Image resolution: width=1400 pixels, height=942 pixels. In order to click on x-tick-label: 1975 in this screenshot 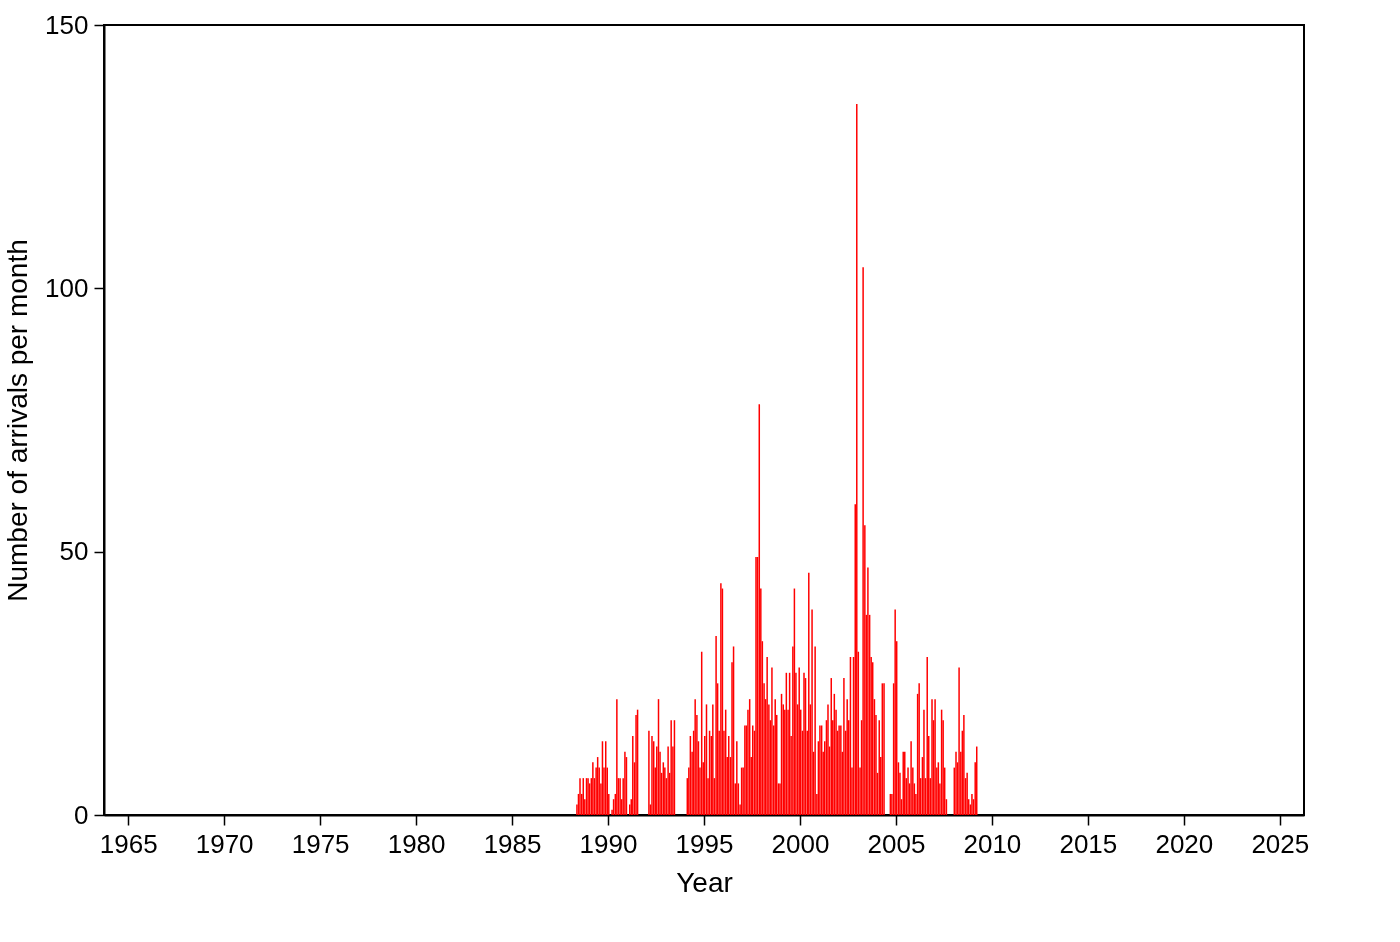, I will do `click(320, 843)`.